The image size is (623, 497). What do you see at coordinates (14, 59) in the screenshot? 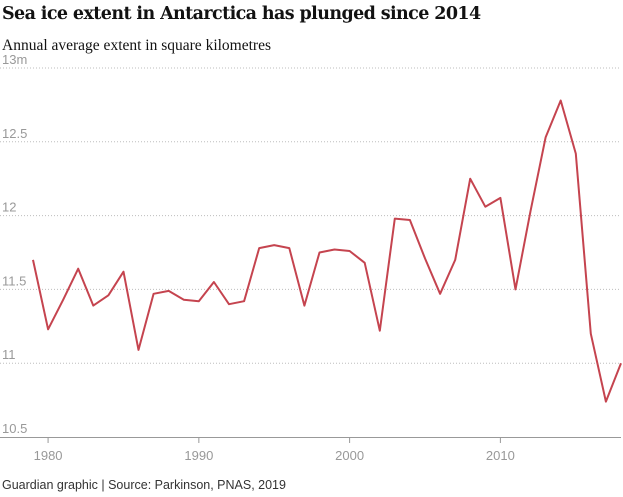
I see `y-tick-label: 13m` at bounding box center [14, 59].